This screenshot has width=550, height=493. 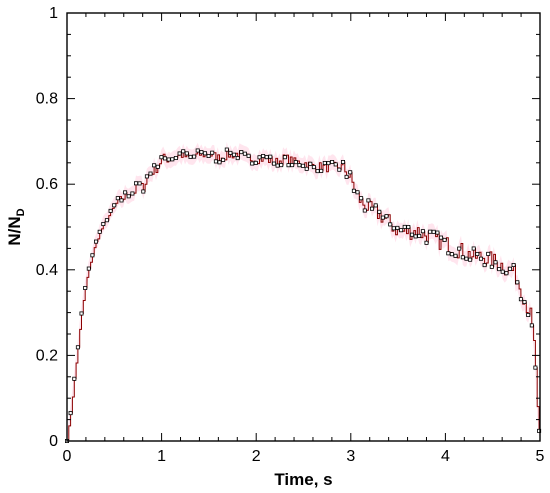 What do you see at coordinates (14, 230) in the screenshot?
I see `y-axis-label-main: N/N` at bounding box center [14, 230].